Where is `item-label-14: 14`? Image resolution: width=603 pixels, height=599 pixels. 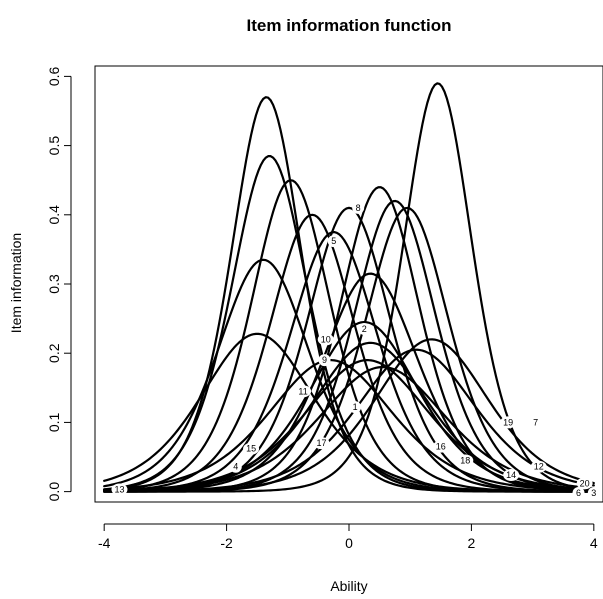 item-label-14: 14 is located at coordinates (511, 475).